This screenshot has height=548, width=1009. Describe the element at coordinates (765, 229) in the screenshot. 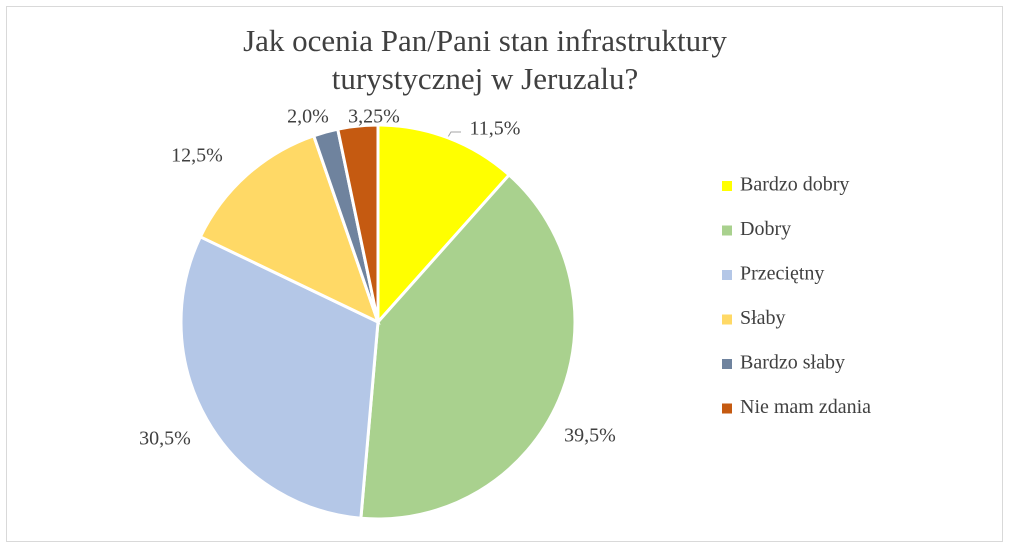

I see `legend-label: Dobry` at that location.